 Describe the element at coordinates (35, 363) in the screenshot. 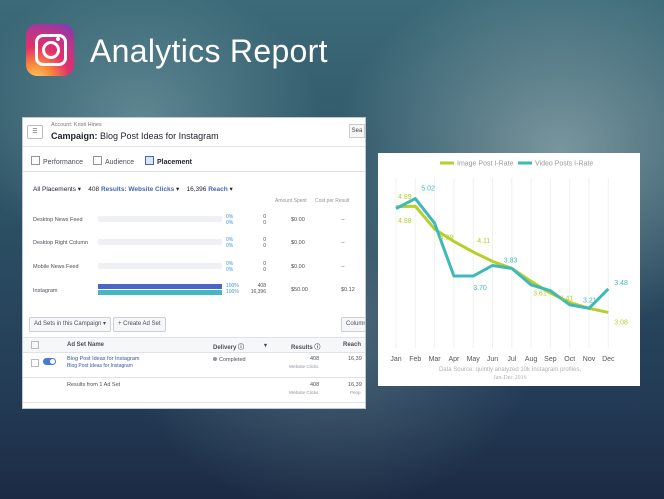

I see `row-checkbox` at that location.